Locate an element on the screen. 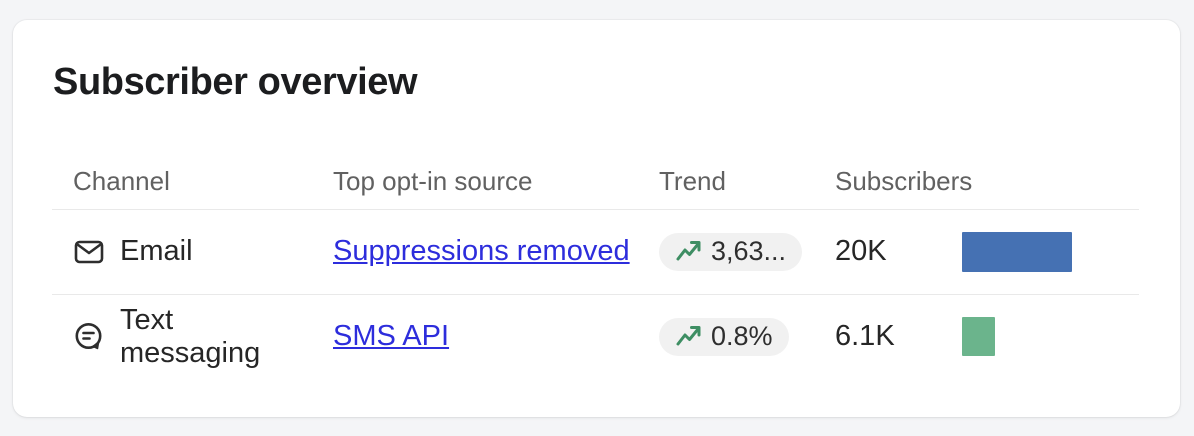 Image resolution: width=1194 pixels, height=436 pixels. column-header-trend: Trend is located at coordinates (692, 180).